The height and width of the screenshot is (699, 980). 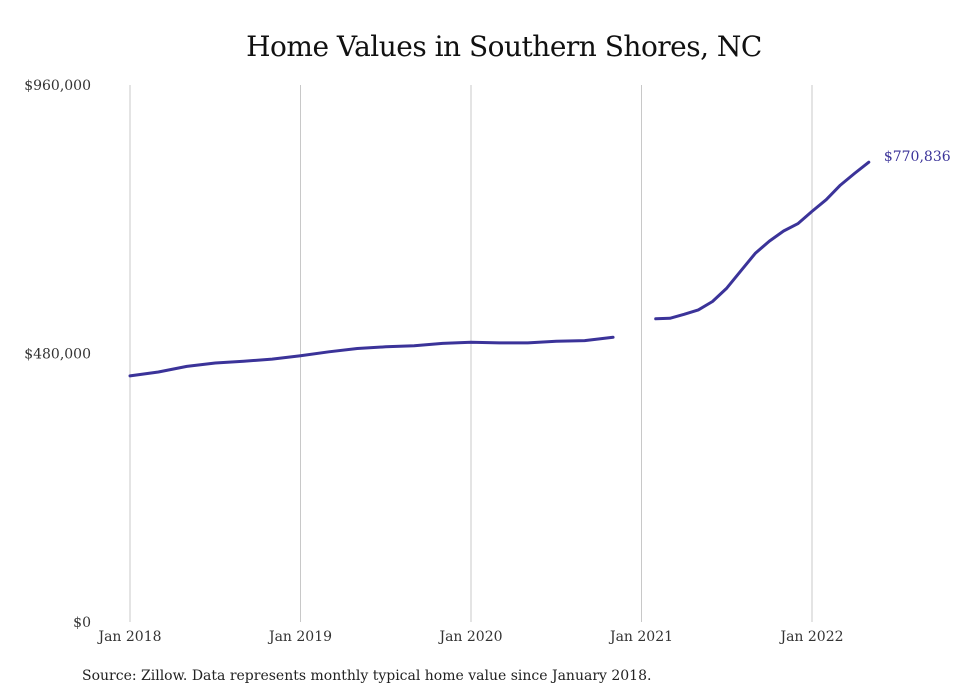 I want to click on y-tick-label: $480,000, so click(x=57, y=355).